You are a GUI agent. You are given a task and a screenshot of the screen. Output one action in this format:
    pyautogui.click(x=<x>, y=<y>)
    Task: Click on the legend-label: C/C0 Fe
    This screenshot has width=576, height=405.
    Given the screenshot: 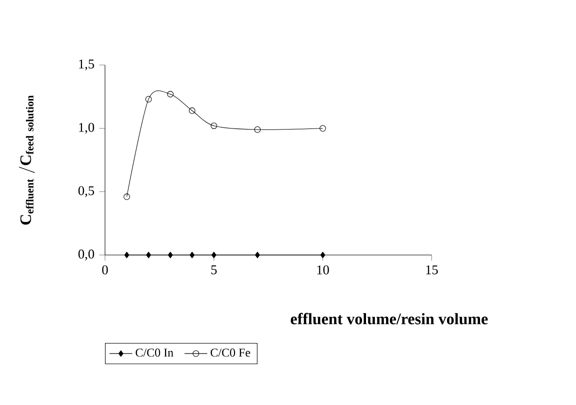 What is the action you would take?
    pyautogui.click(x=230, y=352)
    